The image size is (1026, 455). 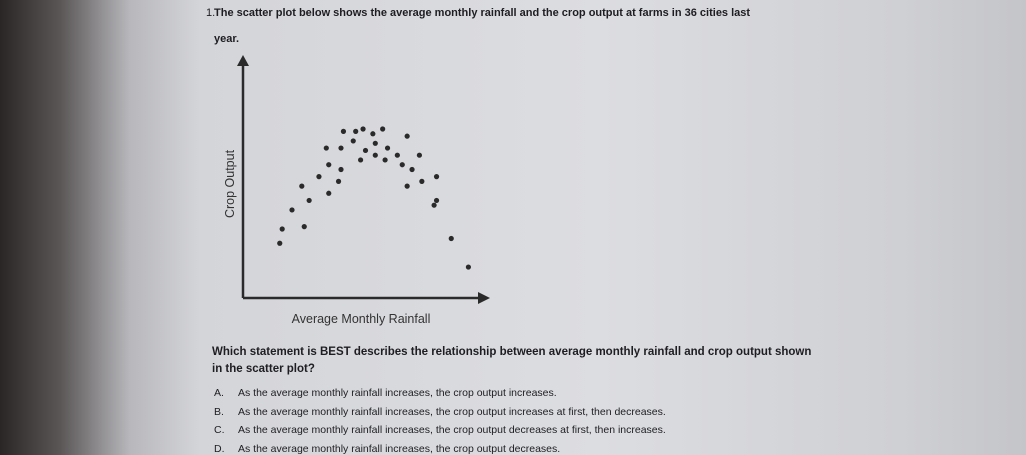 What do you see at coordinates (230, 183) in the screenshot?
I see `y-axis-label: Crop Output` at bounding box center [230, 183].